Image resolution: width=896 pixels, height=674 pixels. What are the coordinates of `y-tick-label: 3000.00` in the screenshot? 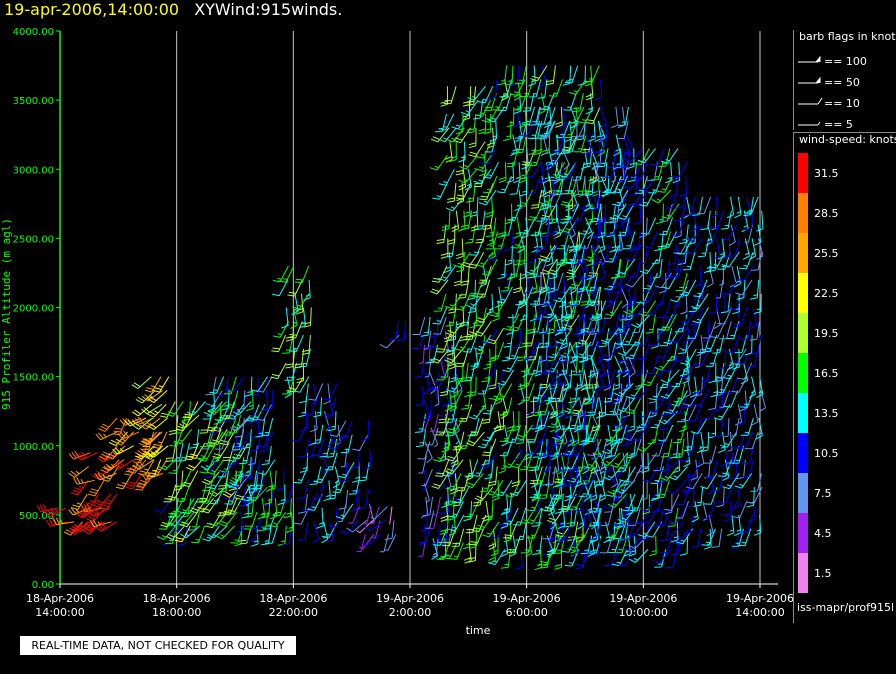 It's located at (33, 170).